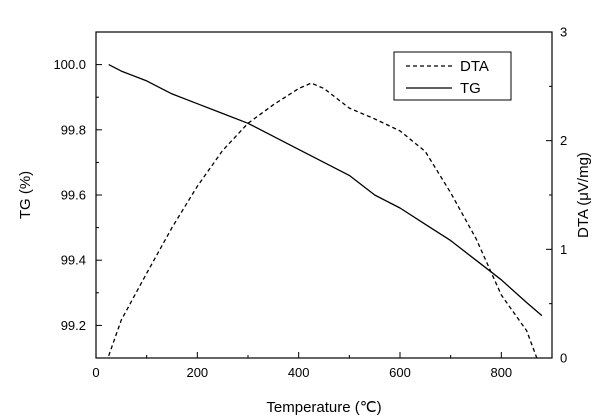  What do you see at coordinates (197, 372) in the screenshot?
I see `x-tick-label: 200` at bounding box center [197, 372].